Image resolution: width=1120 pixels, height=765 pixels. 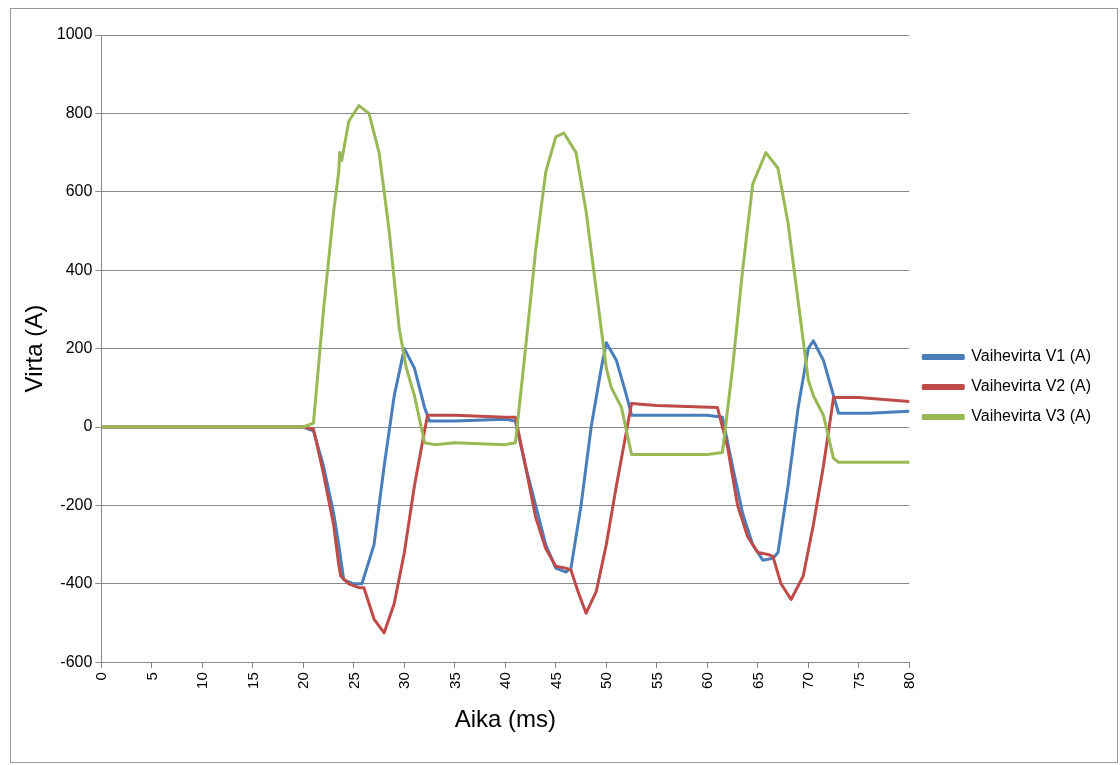 I want to click on x-tick-label: 15, so click(x=252, y=680).